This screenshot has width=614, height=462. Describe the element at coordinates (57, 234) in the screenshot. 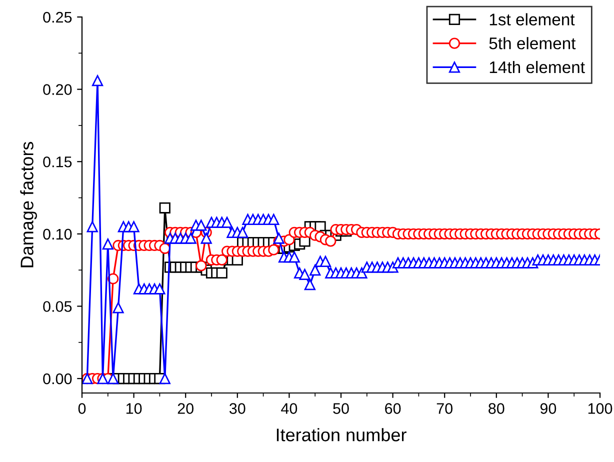

I see `y-tick-label: 0.10` at that location.